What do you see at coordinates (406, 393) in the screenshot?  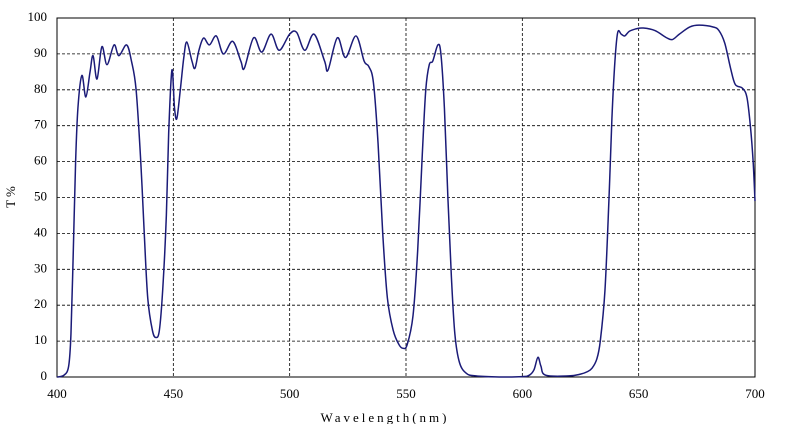 I see `x-tick-label: 550` at bounding box center [406, 393].